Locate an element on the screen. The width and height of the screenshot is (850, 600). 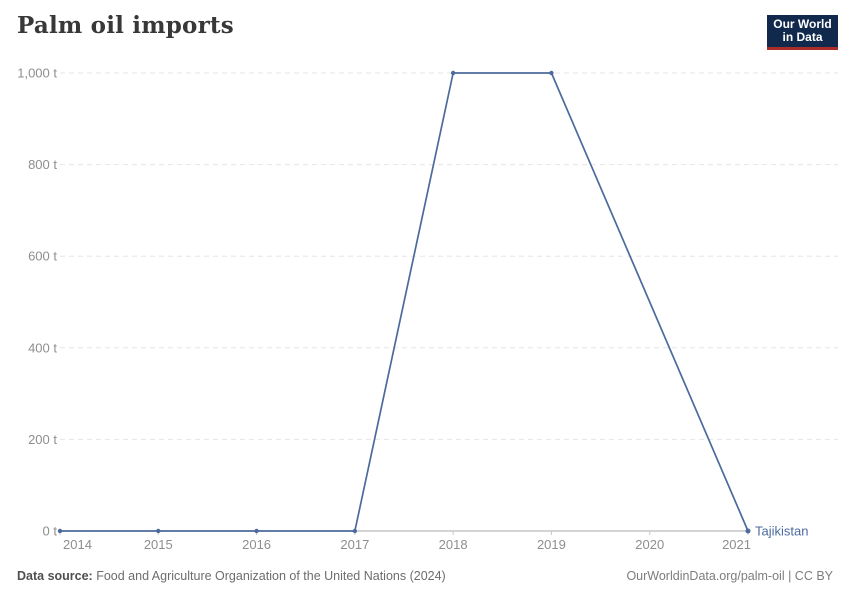
logo-text-line1: Our World is located at coordinates (802, 23).